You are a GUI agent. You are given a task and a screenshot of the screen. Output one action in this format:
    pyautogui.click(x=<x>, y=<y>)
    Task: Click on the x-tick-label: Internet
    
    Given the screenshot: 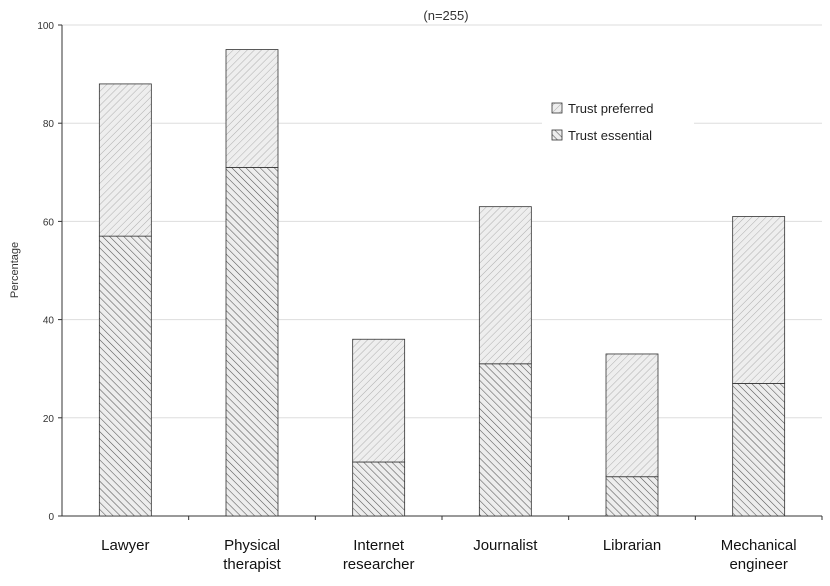 What is the action you would take?
    pyautogui.click(x=379, y=545)
    